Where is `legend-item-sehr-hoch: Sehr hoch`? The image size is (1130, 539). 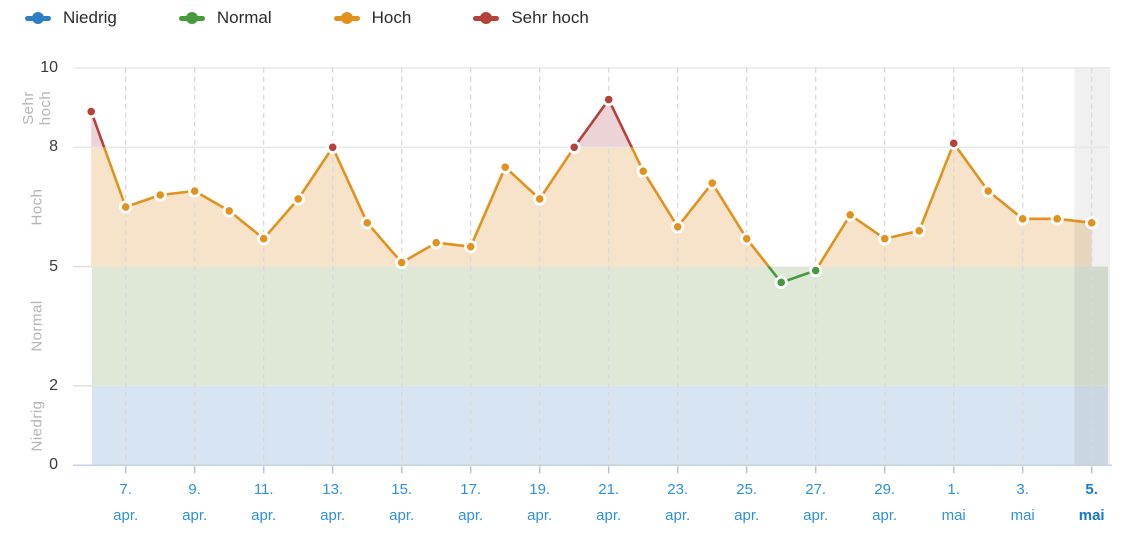 legend-item-sehr-hoch: Sehr hoch is located at coordinates (531, 18).